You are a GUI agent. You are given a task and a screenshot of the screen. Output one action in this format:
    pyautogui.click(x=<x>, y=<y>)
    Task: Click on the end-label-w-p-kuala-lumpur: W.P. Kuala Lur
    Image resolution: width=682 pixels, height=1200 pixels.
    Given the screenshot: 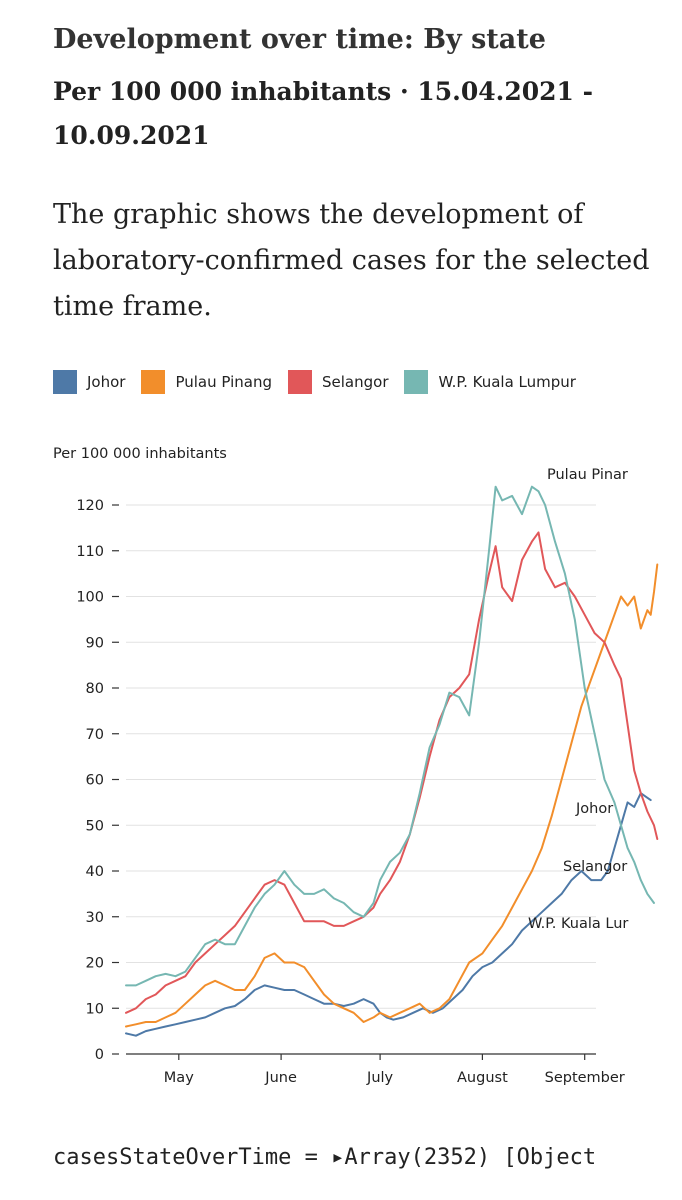 What is the action you would take?
    pyautogui.click(x=578, y=924)
    